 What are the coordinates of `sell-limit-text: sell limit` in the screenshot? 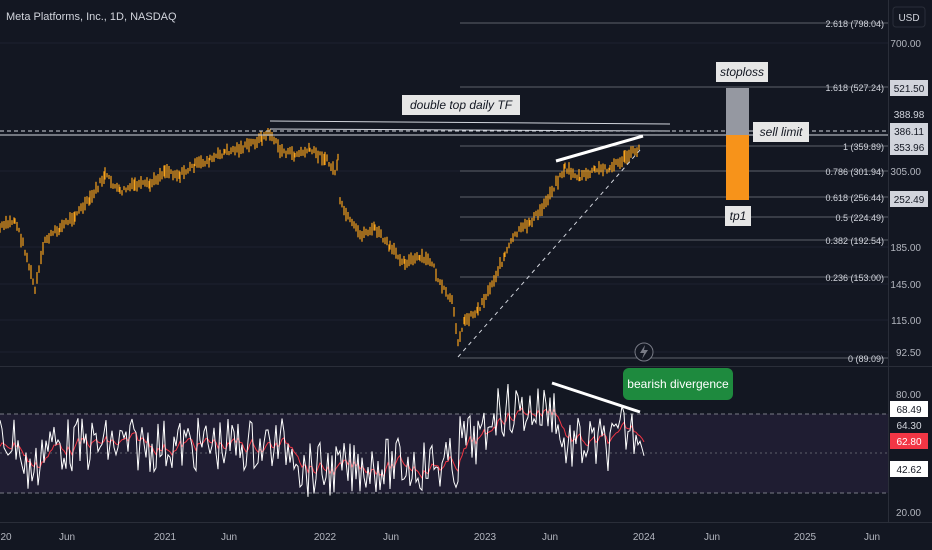 It's located at (781, 132).